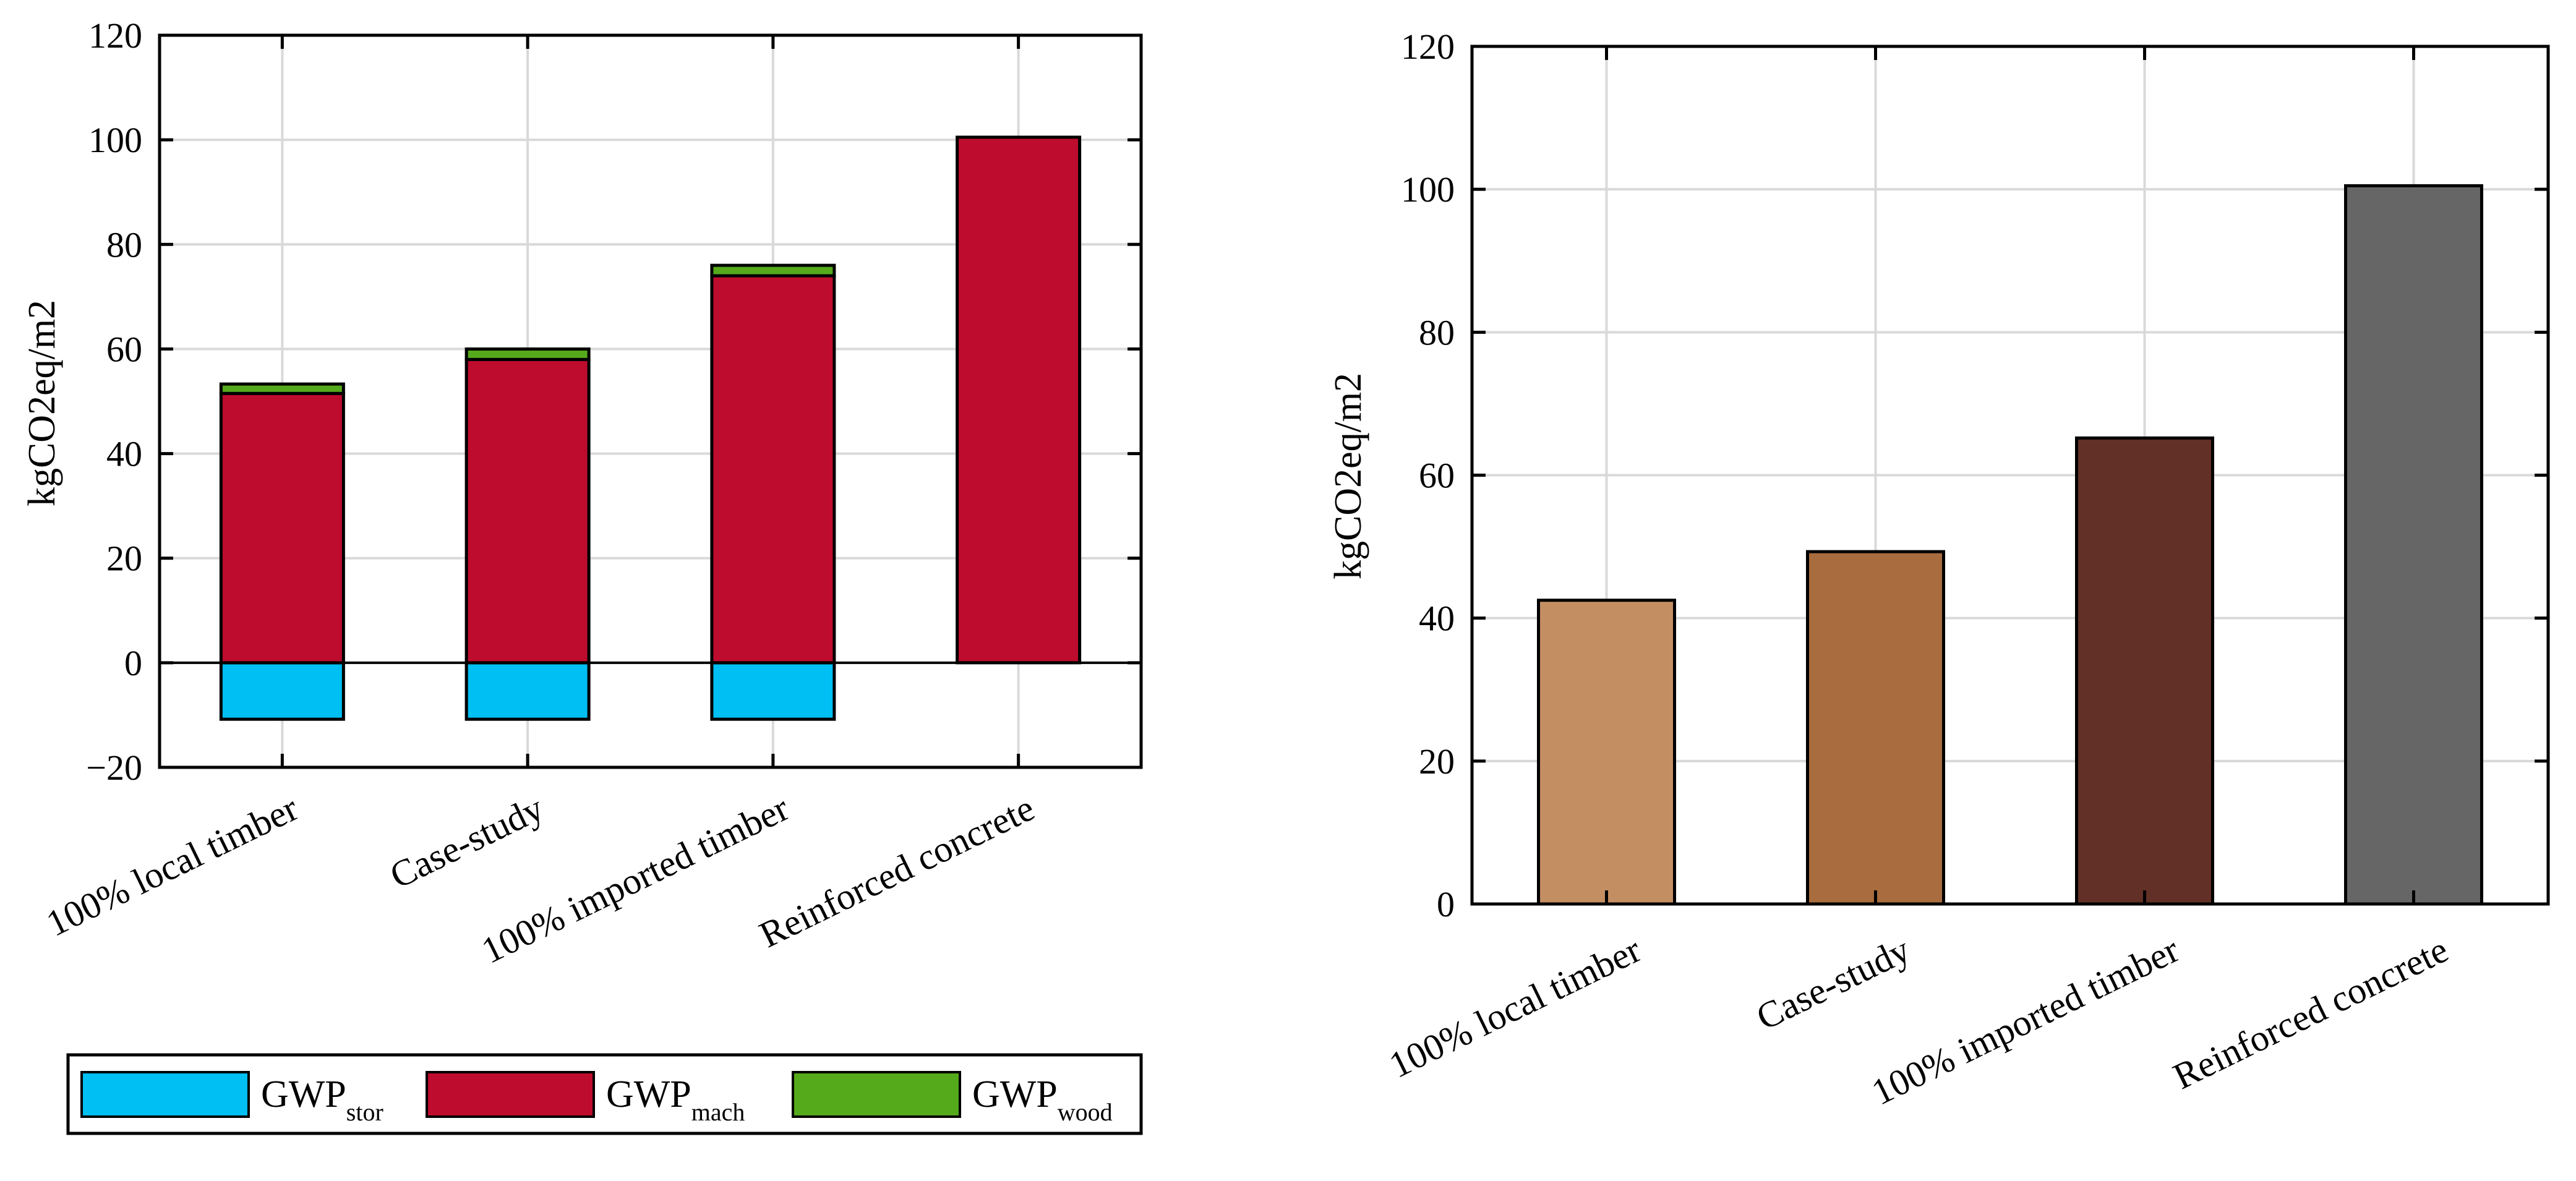 The height and width of the screenshot is (1181, 2576). I want to click on legend-label-stor: GWPstor, so click(322, 1099).